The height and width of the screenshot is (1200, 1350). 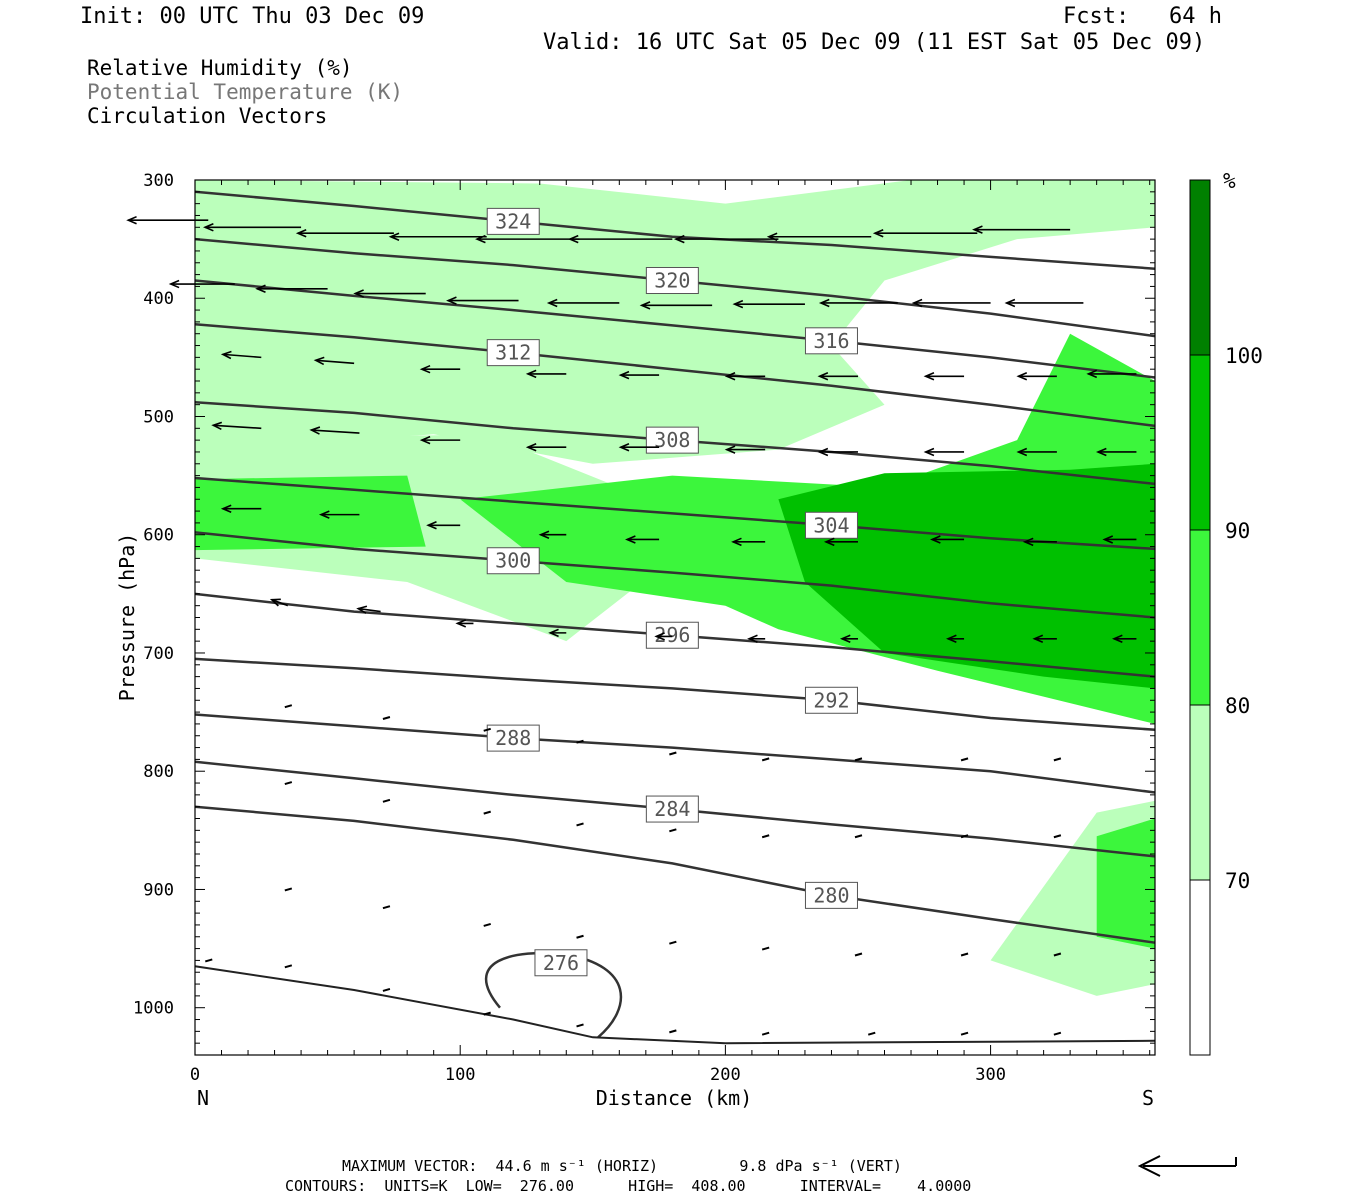 What do you see at coordinates (1237, 706) in the screenshot?
I see `colorbar-label-80: 80` at bounding box center [1237, 706].